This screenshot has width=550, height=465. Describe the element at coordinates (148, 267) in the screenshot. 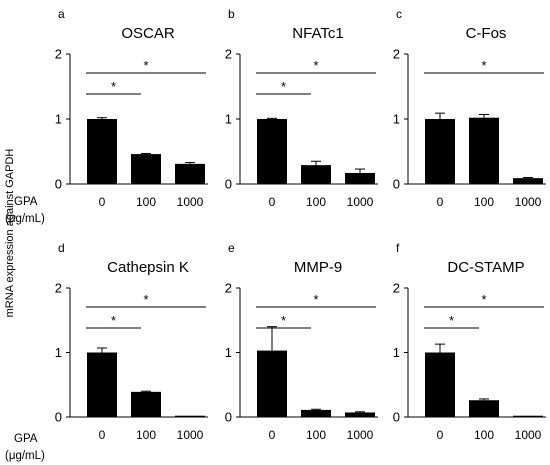

I see `panel-title: Cathepsin K` at that location.